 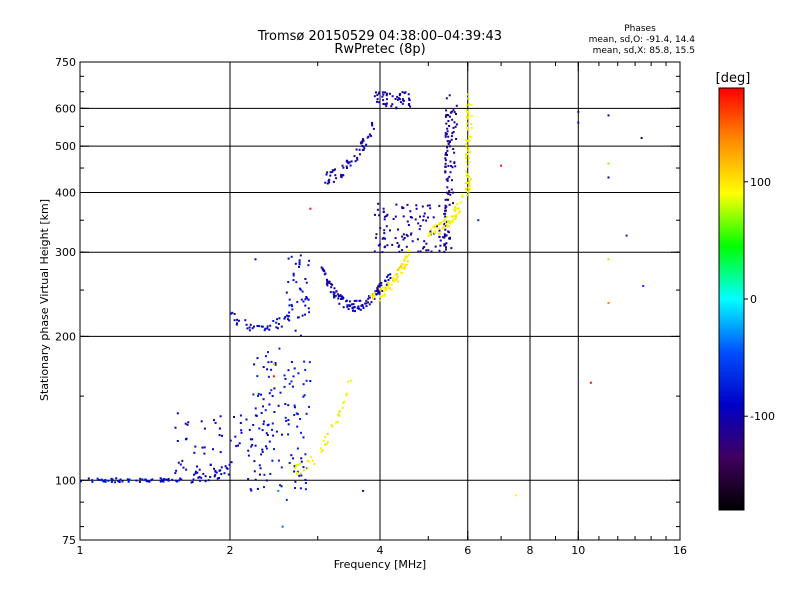 I want to click on y-tick-label: 200, so click(x=65, y=336).